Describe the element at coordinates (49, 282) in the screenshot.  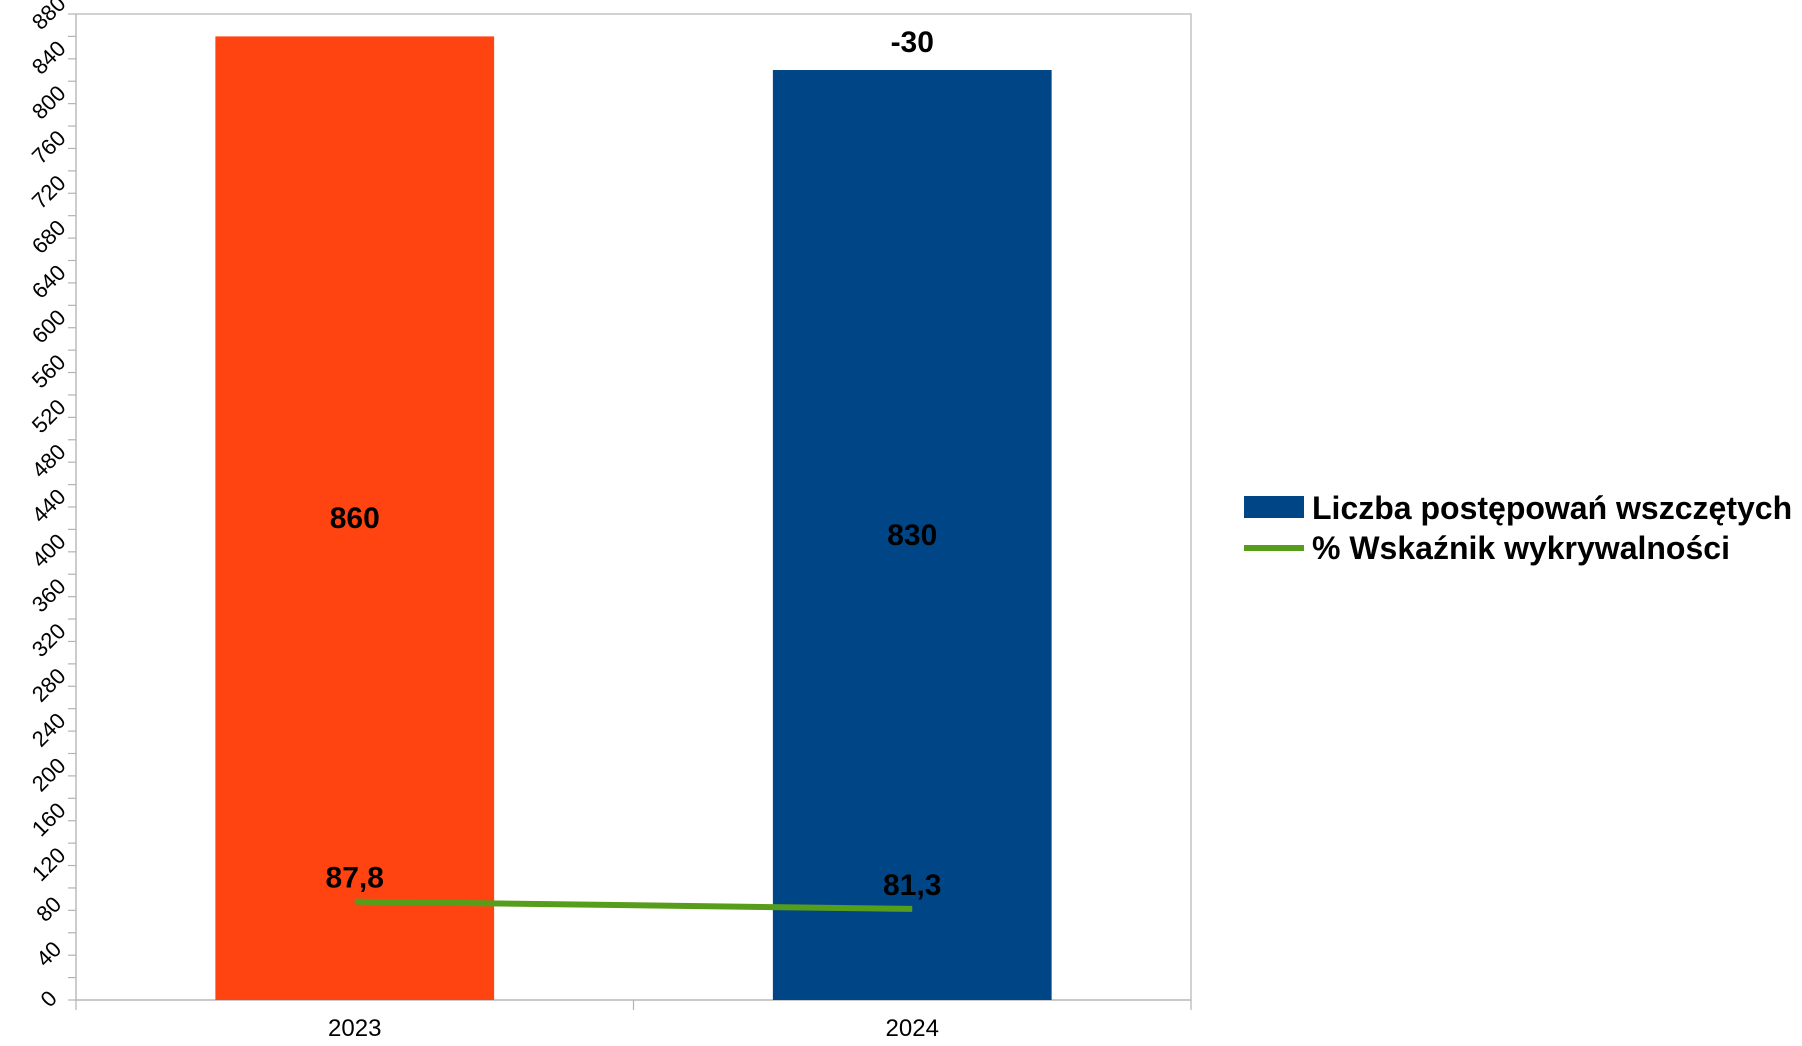
I see `y-tick-label: 640` at that location.